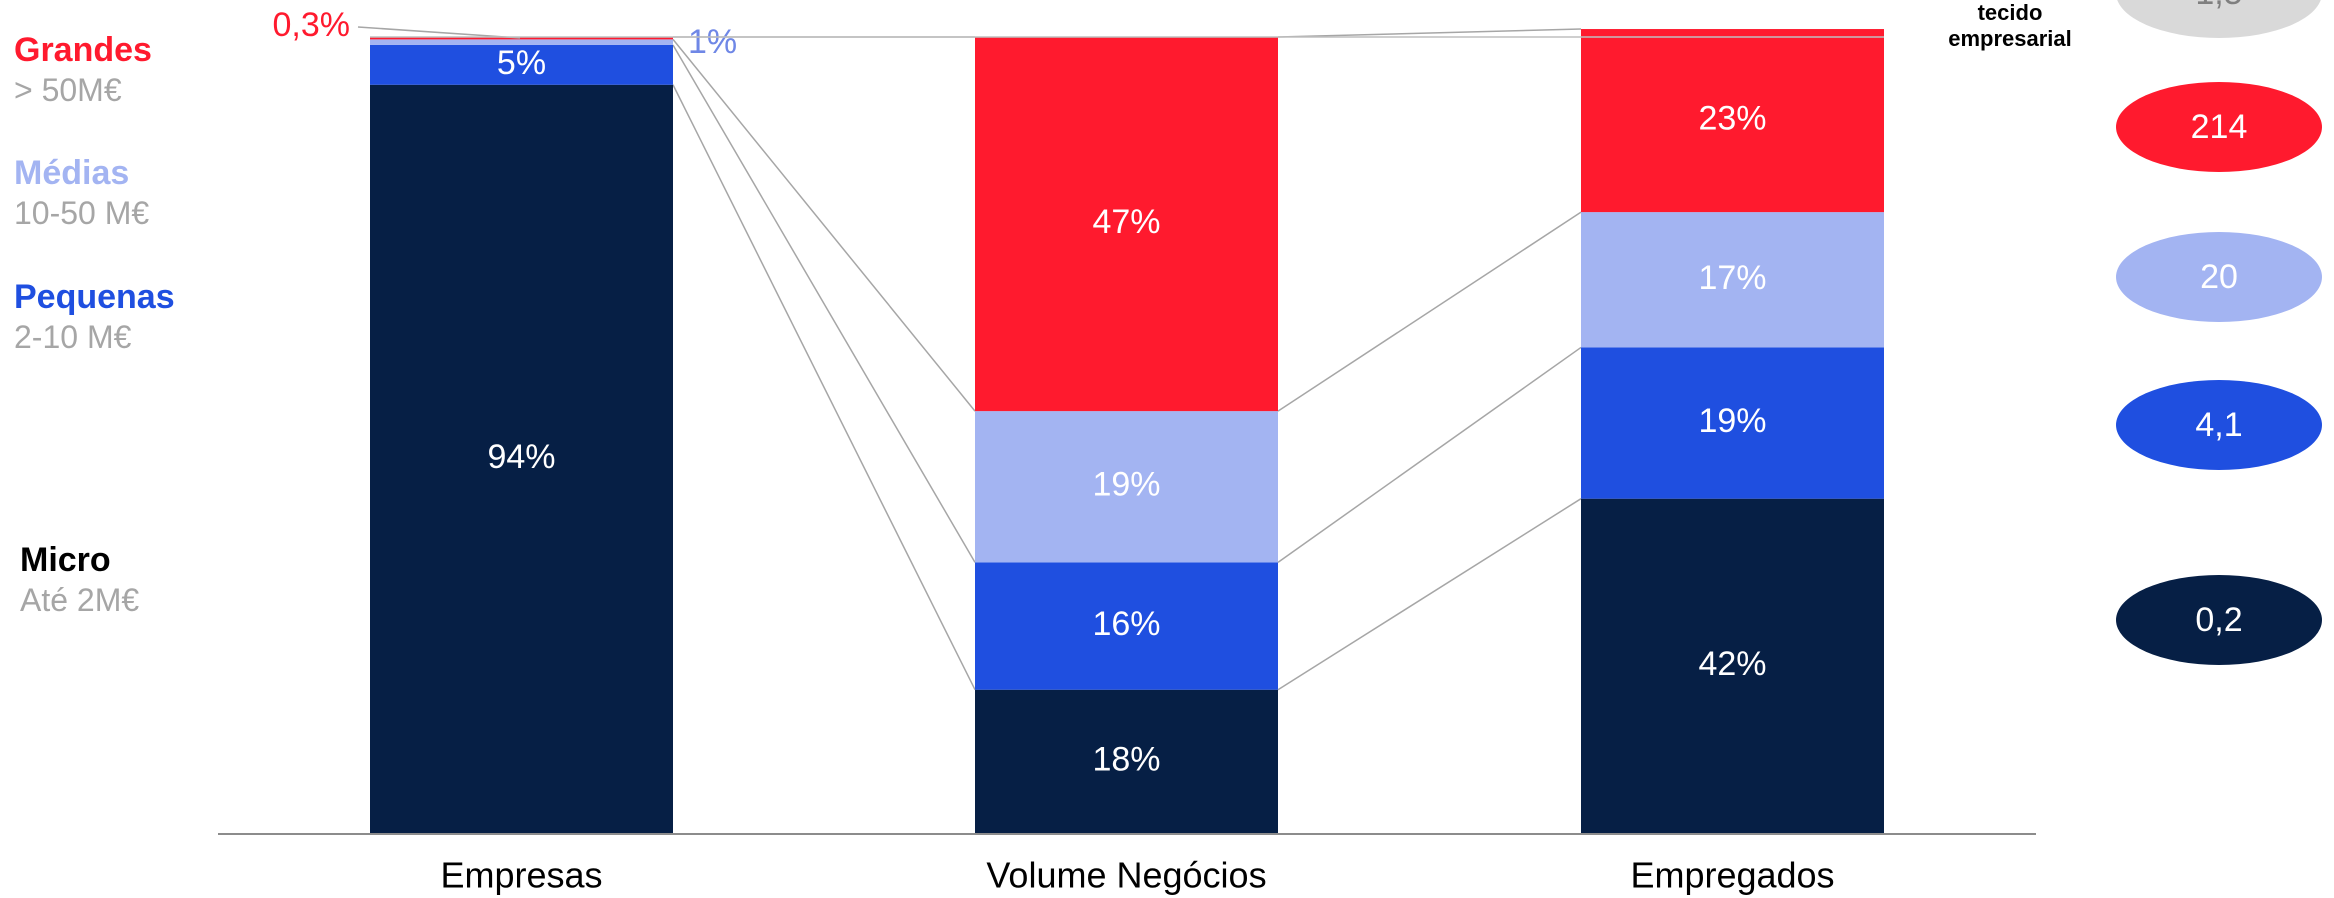  What do you see at coordinates (94, 297) in the screenshot?
I see `legend-pequenas-name: Pequenas` at bounding box center [94, 297].